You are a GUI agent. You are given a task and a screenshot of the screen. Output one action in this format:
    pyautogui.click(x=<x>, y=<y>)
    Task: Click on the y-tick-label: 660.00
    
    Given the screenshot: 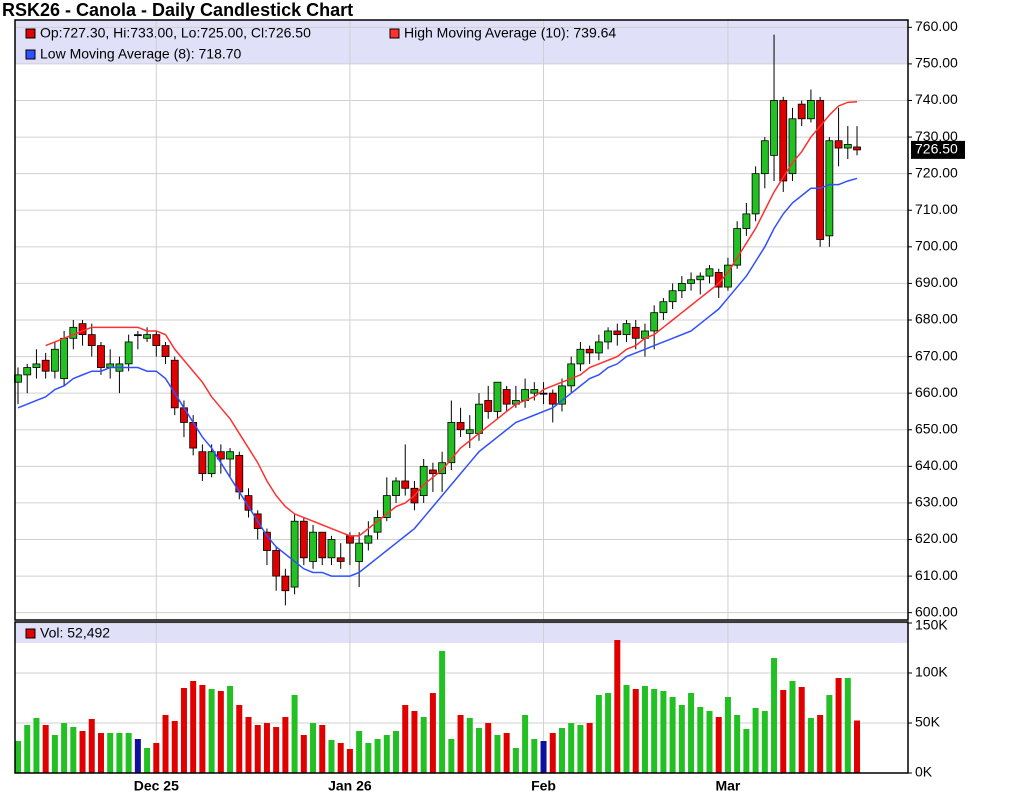 What is the action you would take?
    pyautogui.click(x=936, y=392)
    